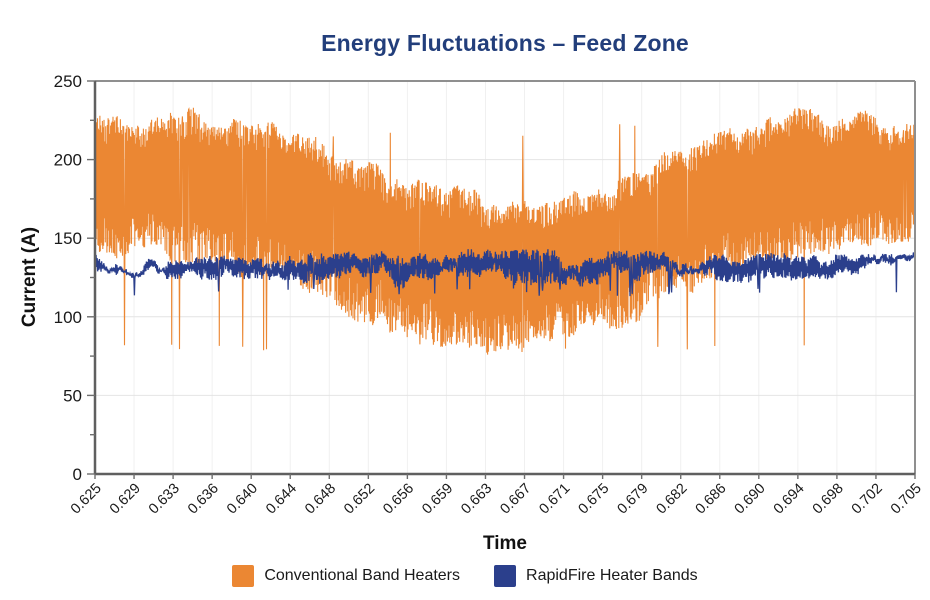 This screenshot has height=600, width=930. What do you see at coordinates (476, 499) in the screenshot?
I see `svg-text: 0.663` at bounding box center [476, 499].